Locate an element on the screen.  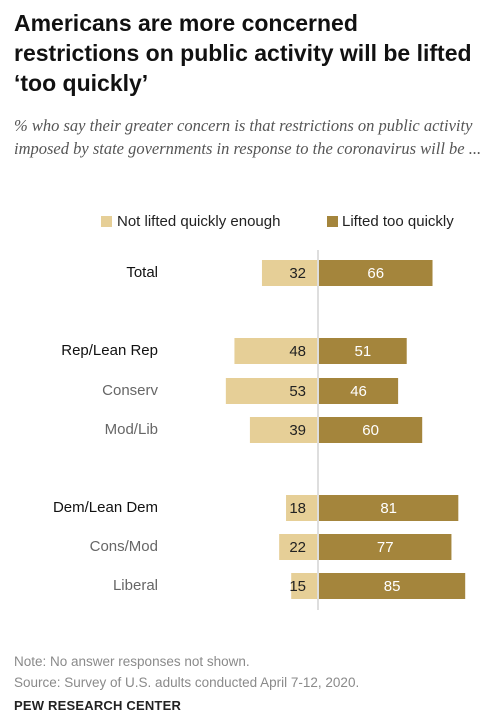
category-label: Mod/Lib is located at coordinates (131, 429).